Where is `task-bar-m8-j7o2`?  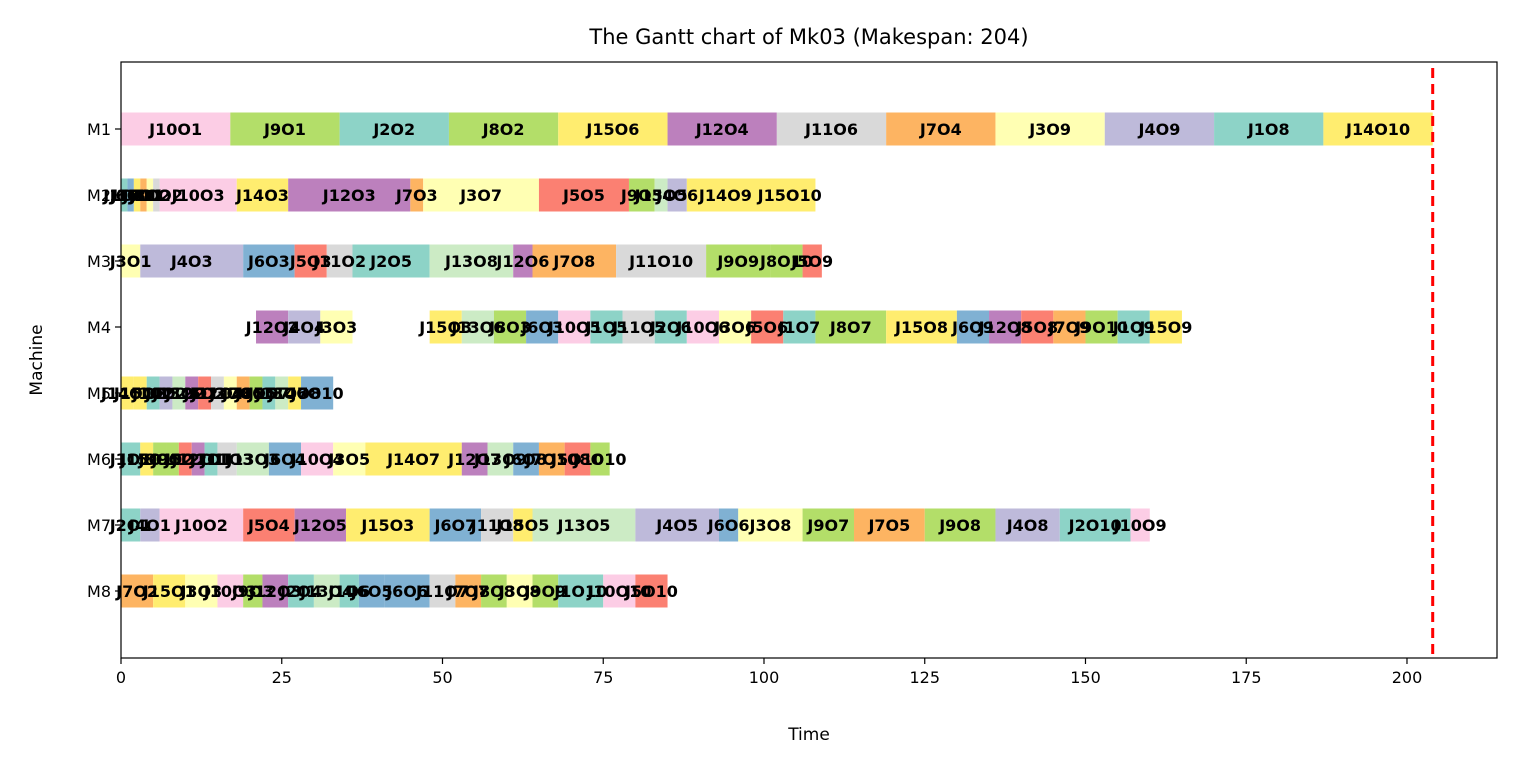
task-bar-m8-j7o2 is located at coordinates (137, 591).